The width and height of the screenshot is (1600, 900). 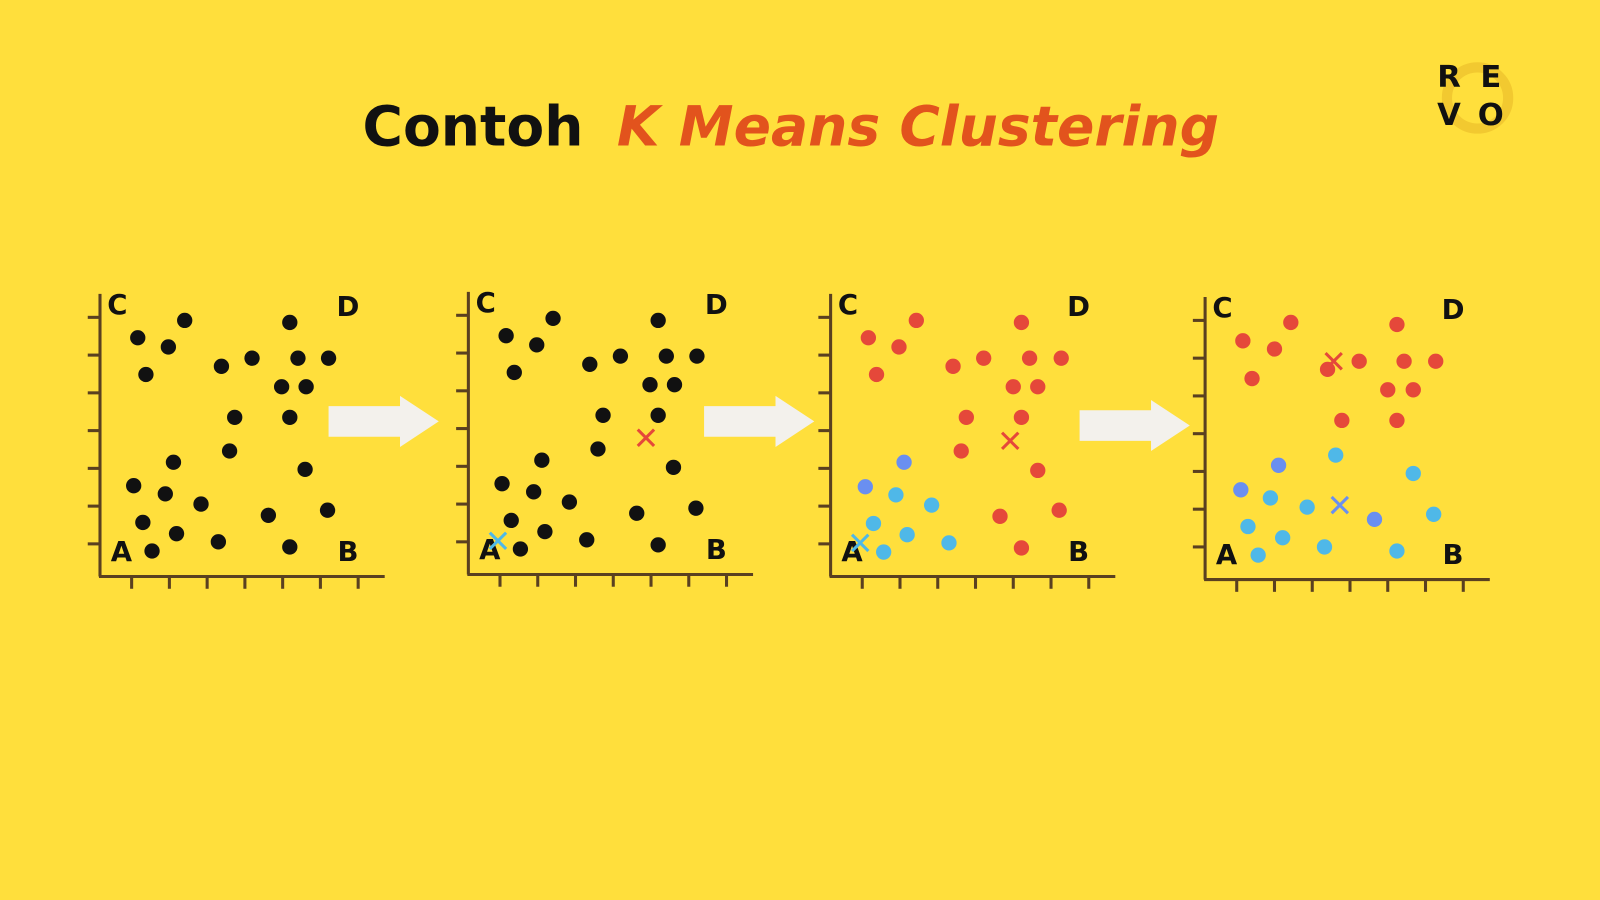 I want to click on logo-letter: E, so click(x=1490, y=77).